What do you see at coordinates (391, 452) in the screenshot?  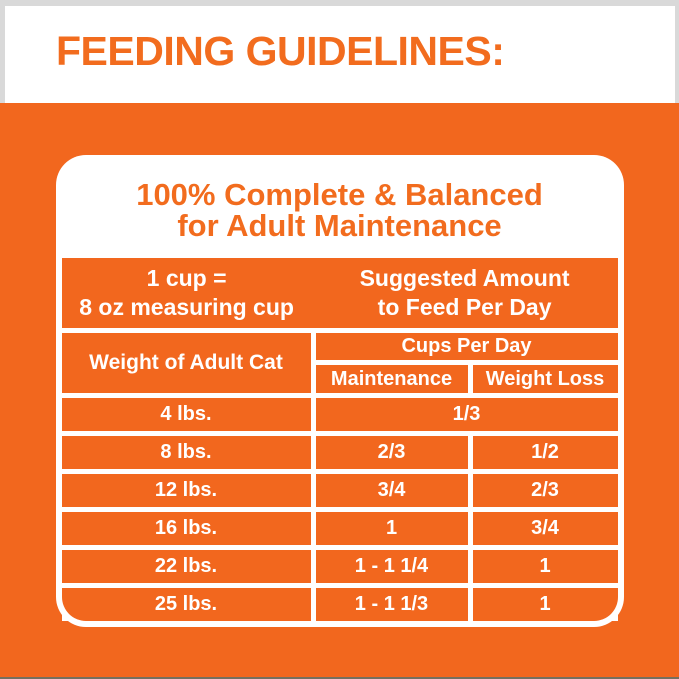 I see `maintenance-cell: 2/3` at bounding box center [391, 452].